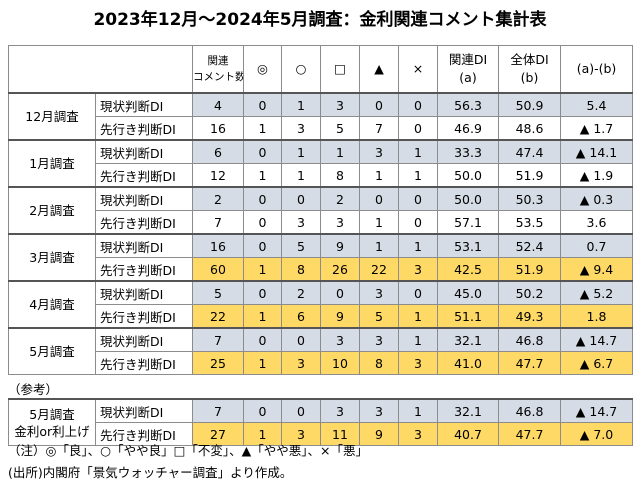  Describe the element at coordinates (188, 450) in the screenshot. I see `note: （注）◎「良」、○「やや良」□「不変」、▲「やや悪」、×「悪」` at that location.